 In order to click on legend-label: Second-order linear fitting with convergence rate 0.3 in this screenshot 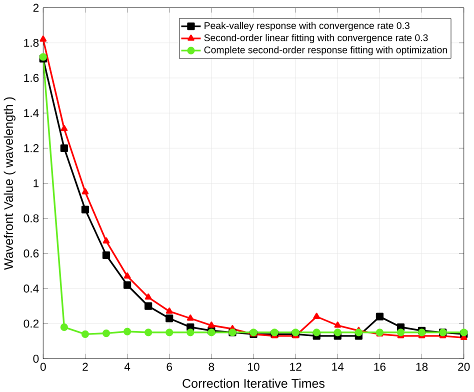, I will do `click(316, 39)`.